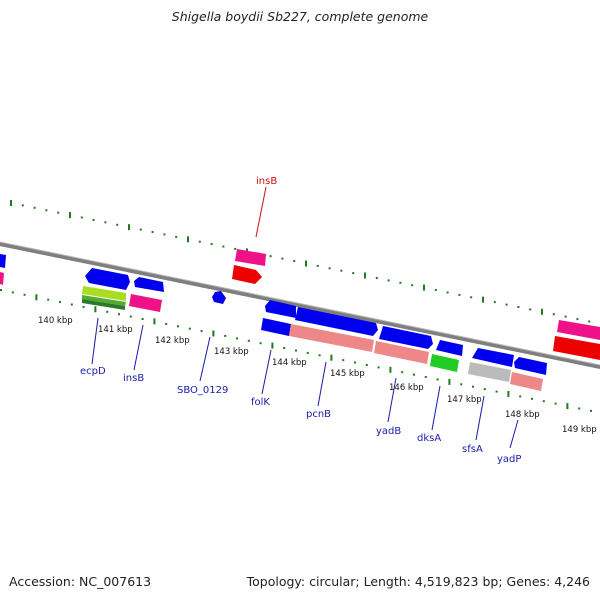 The image size is (600, 600). What do you see at coordinates (202, 390) in the screenshot?
I see `gene-label-SBO_0129: SBO_0129` at bounding box center [202, 390].